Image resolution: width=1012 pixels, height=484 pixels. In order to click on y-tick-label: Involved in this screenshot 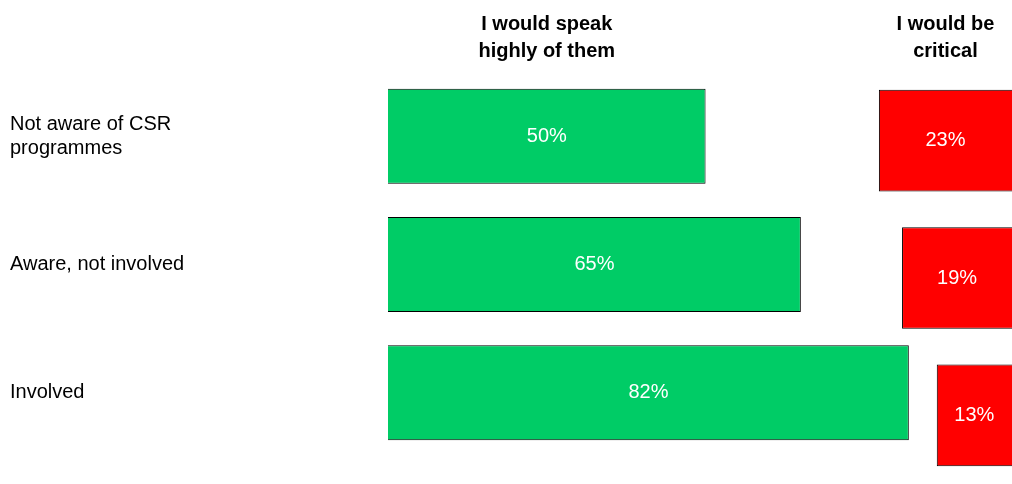, I will do `click(47, 391)`.